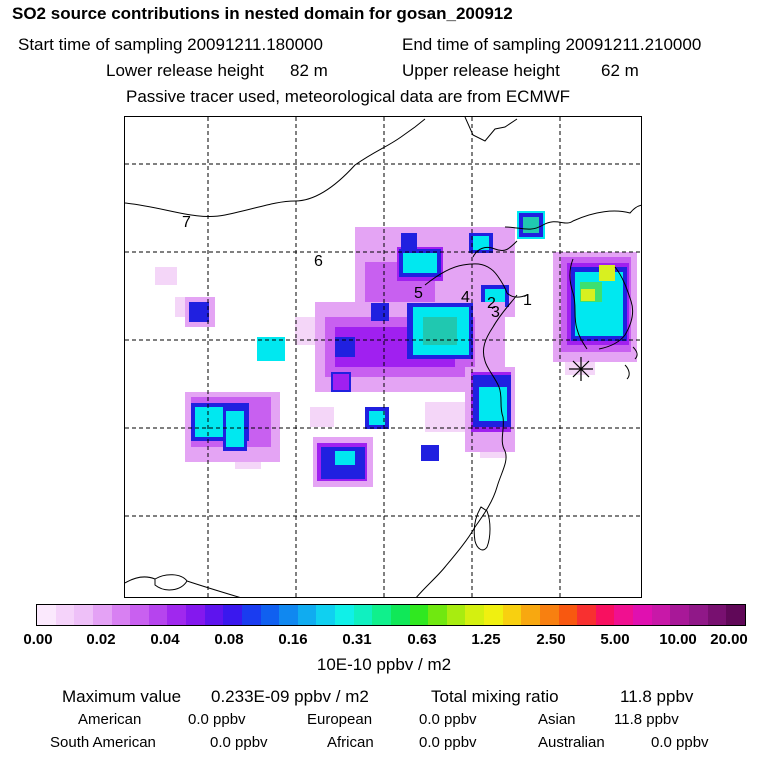  What do you see at coordinates (101, 639) in the screenshot?
I see `scale-tick: 0.02` at bounding box center [101, 639].